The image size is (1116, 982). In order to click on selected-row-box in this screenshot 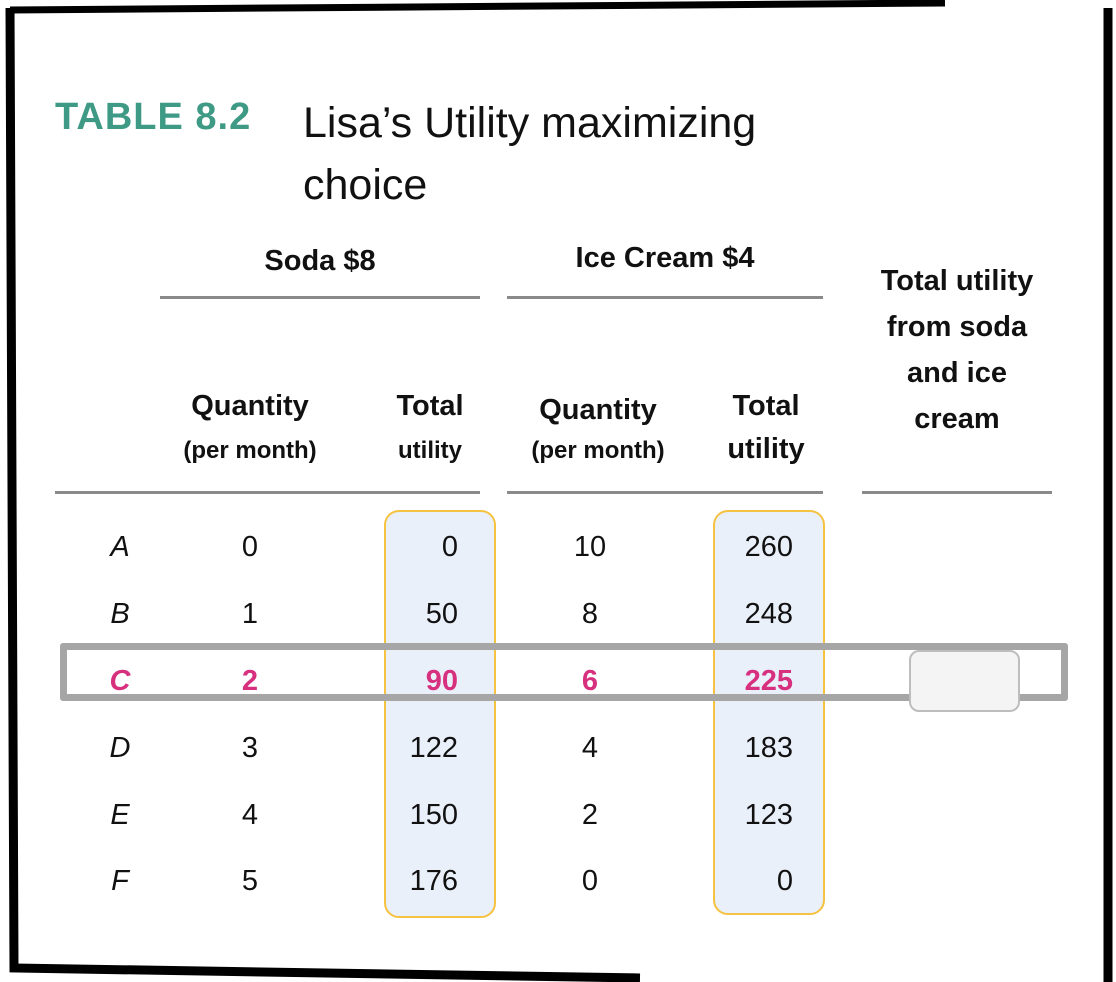, I will do `click(564, 672)`.